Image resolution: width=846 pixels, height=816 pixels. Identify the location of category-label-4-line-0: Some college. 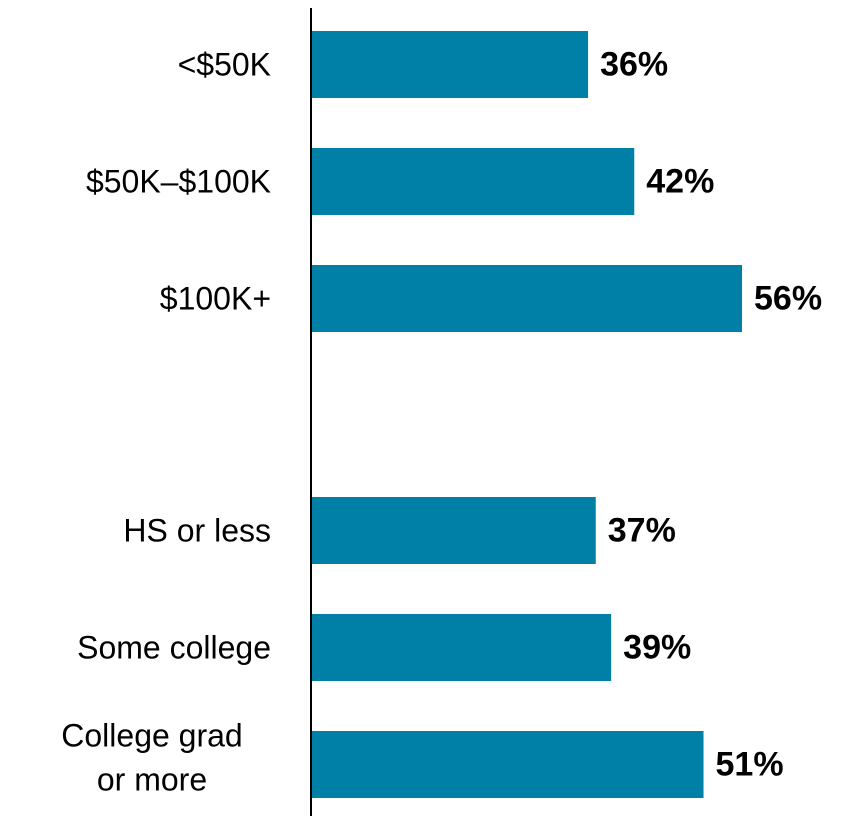
(174, 648).